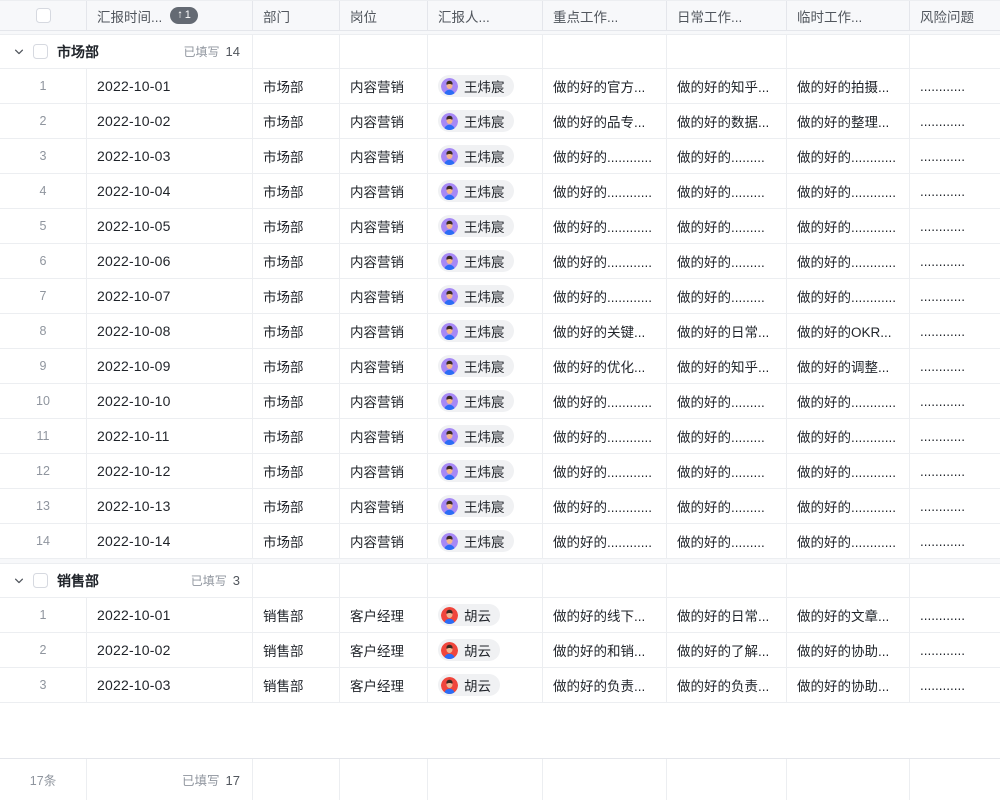 Image resolution: width=1000 pixels, height=800 pixels. What do you see at coordinates (43, 331) in the screenshot?
I see `row-index: 8` at bounding box center [43, 331].